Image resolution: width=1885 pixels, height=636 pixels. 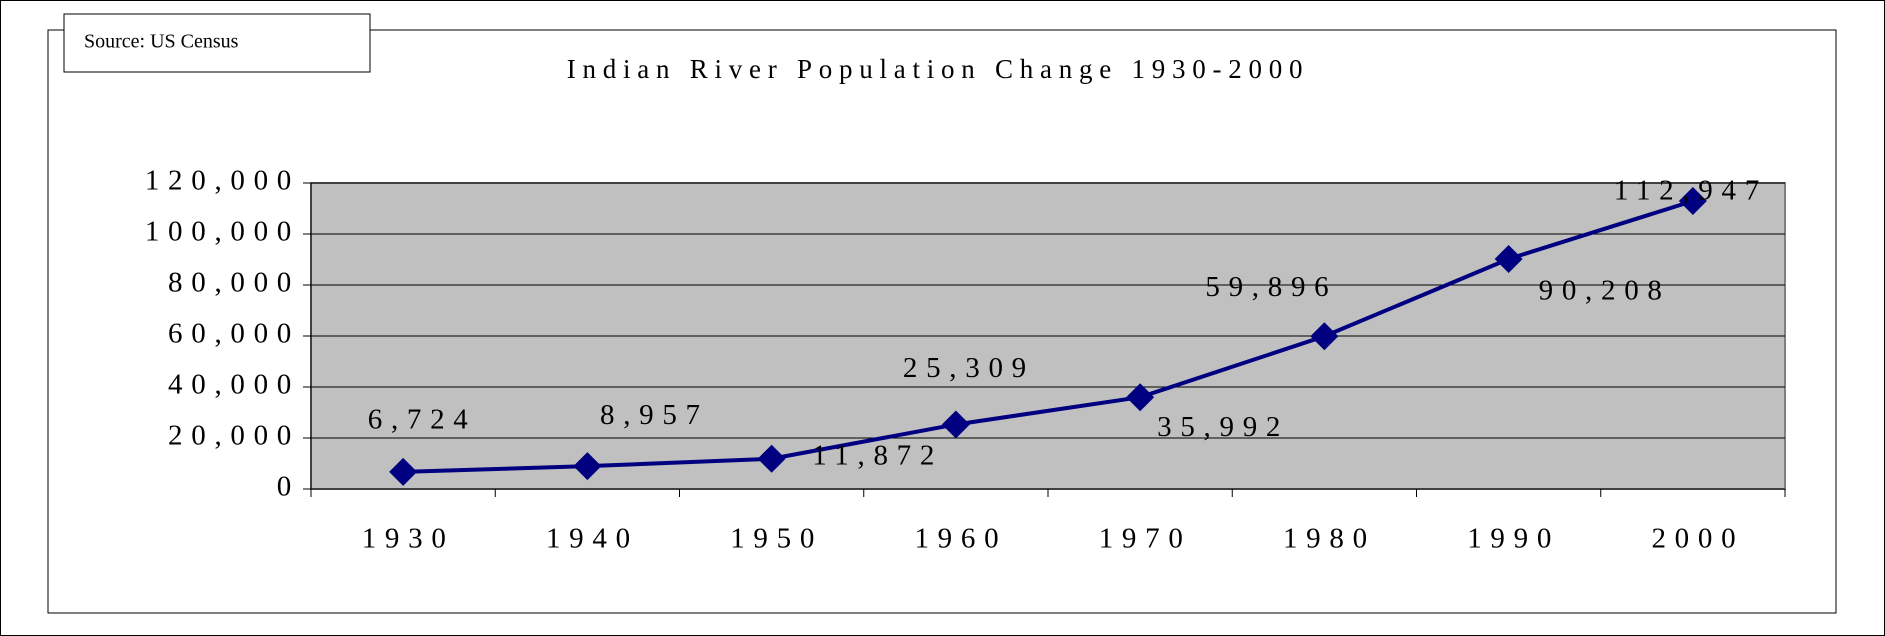 I want to click on x-tick-label: 1950, so click(x=776, y=539).